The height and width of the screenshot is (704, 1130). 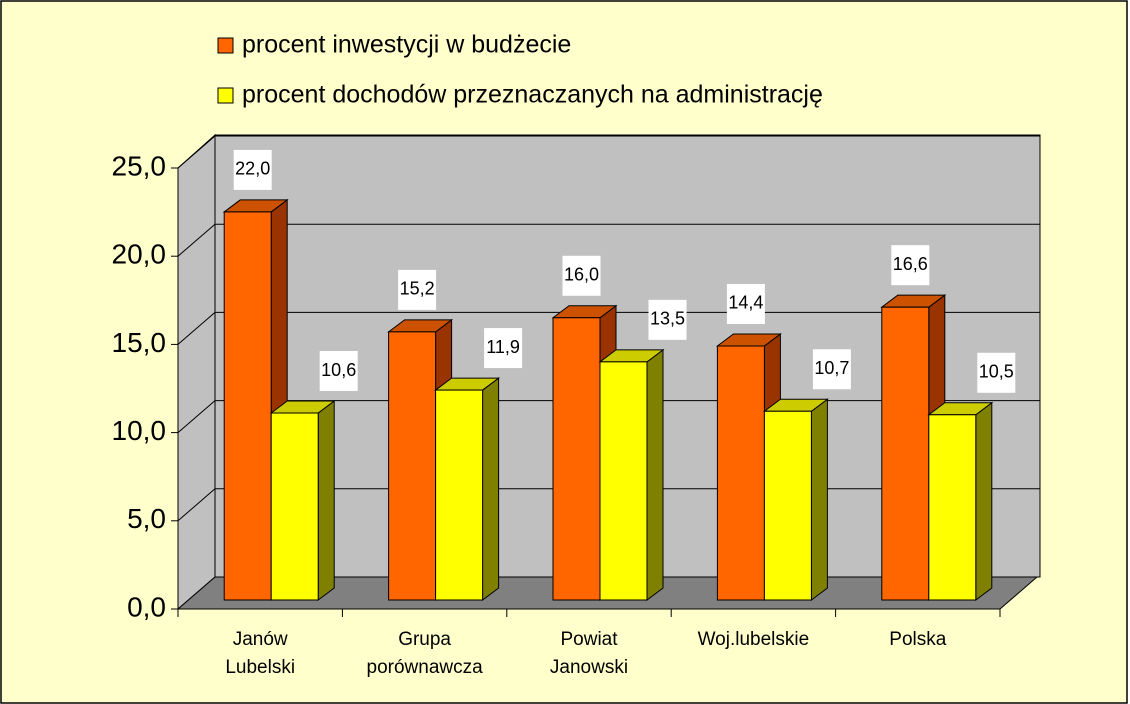 I want to click on x-tick-label: Janowski, so click(x=589, y=667).